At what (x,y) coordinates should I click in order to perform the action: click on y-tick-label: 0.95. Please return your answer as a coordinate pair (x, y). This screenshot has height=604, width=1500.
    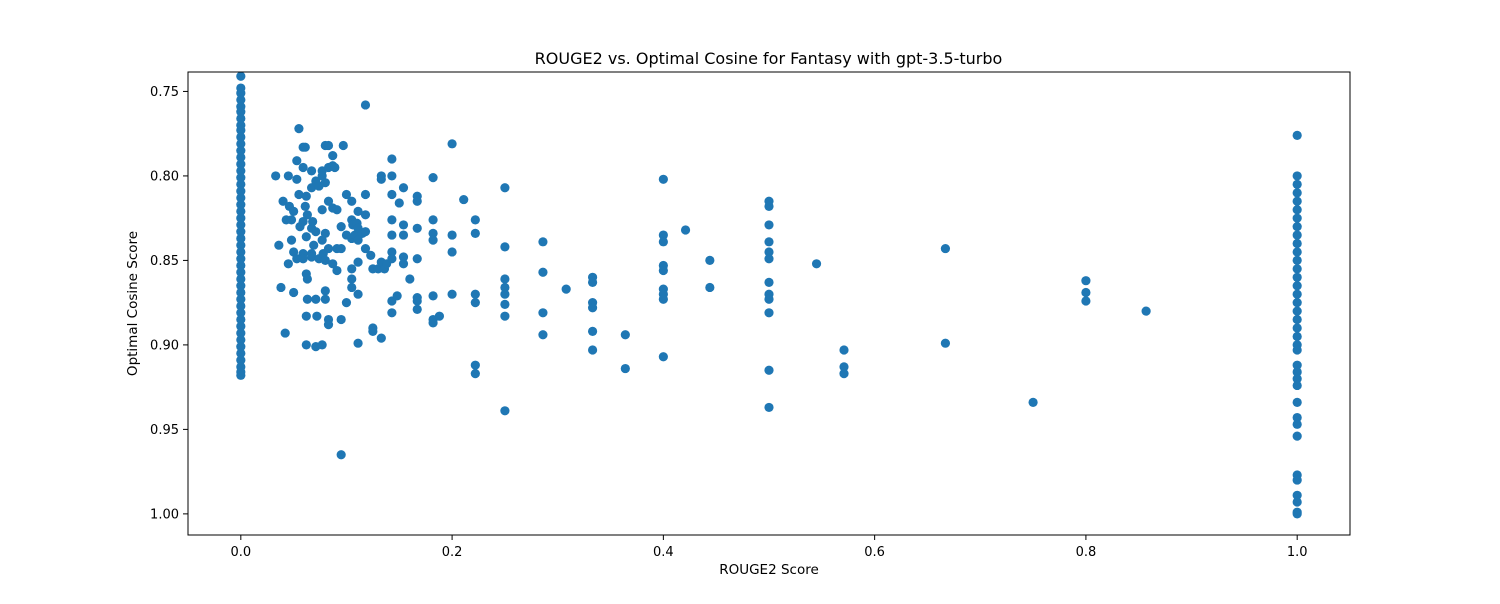
    Looking at the image, I should click on (164, 430).